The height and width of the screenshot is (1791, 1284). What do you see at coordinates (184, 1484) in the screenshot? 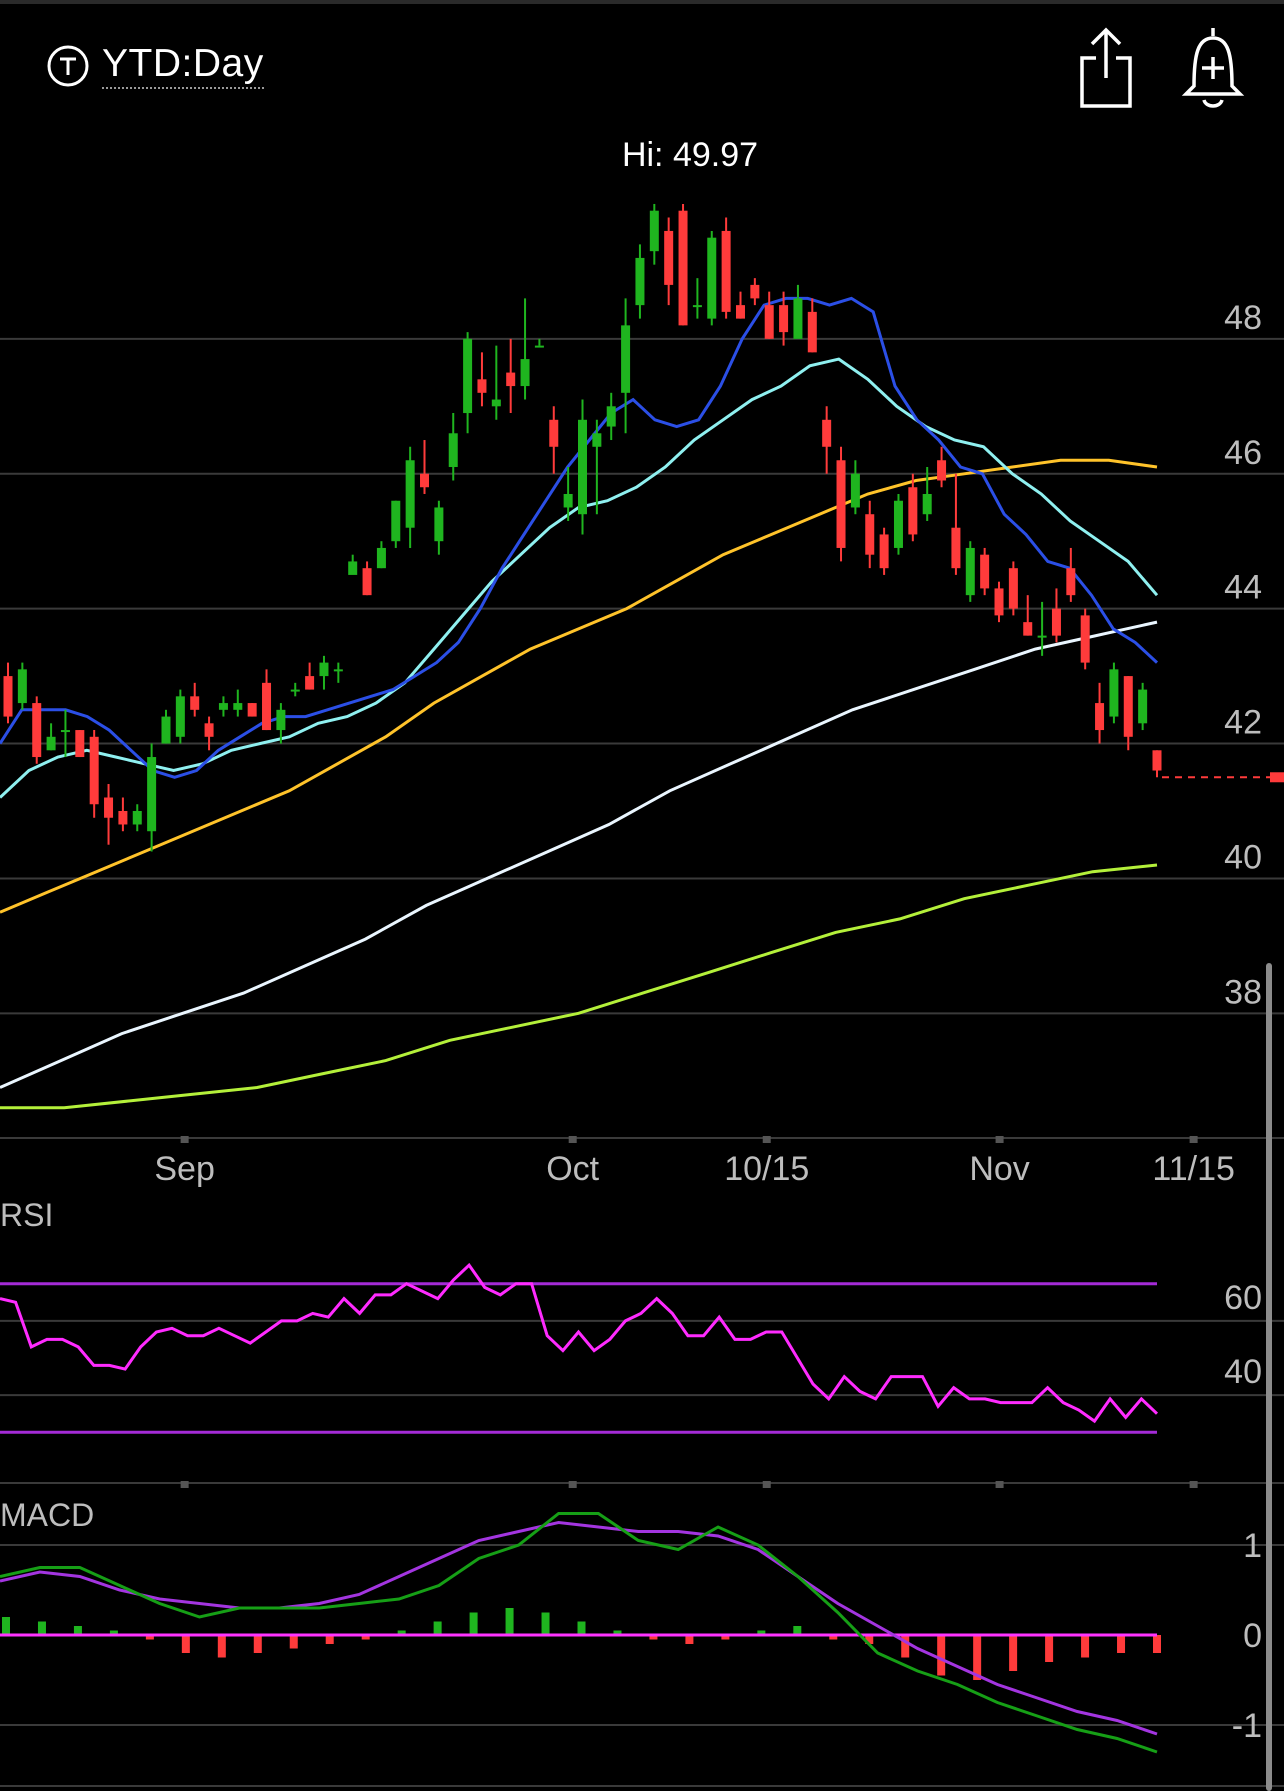
I see `rsi-tick-mark` at bounding box center [184, 1484].